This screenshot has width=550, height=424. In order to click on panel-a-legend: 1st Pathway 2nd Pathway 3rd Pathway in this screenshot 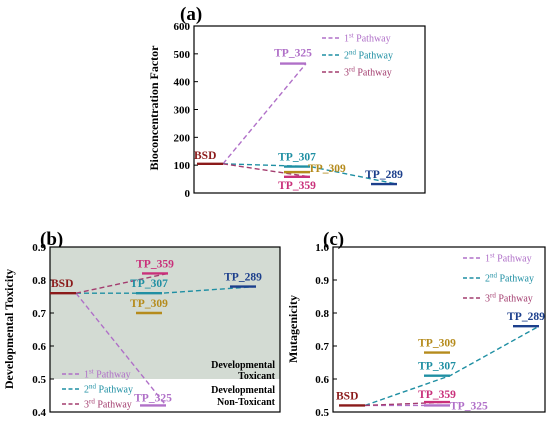, I will do `click(357, 55)`.